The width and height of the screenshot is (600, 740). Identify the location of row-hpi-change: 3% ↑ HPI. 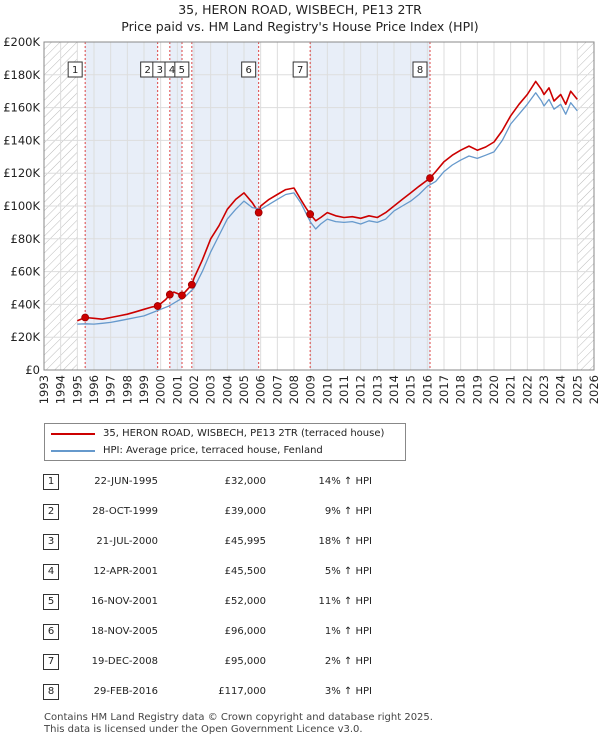
(348, 691).